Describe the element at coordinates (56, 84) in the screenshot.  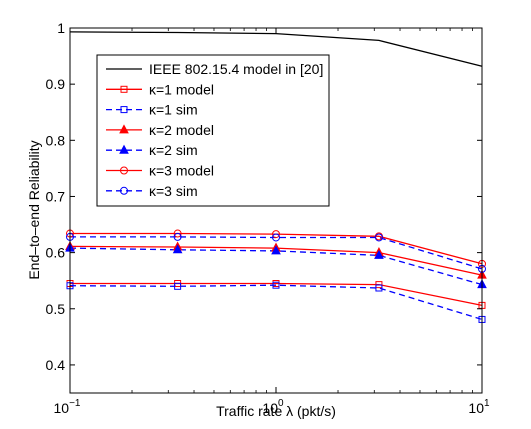
I see `y-tick-label: 0.9` at that location.